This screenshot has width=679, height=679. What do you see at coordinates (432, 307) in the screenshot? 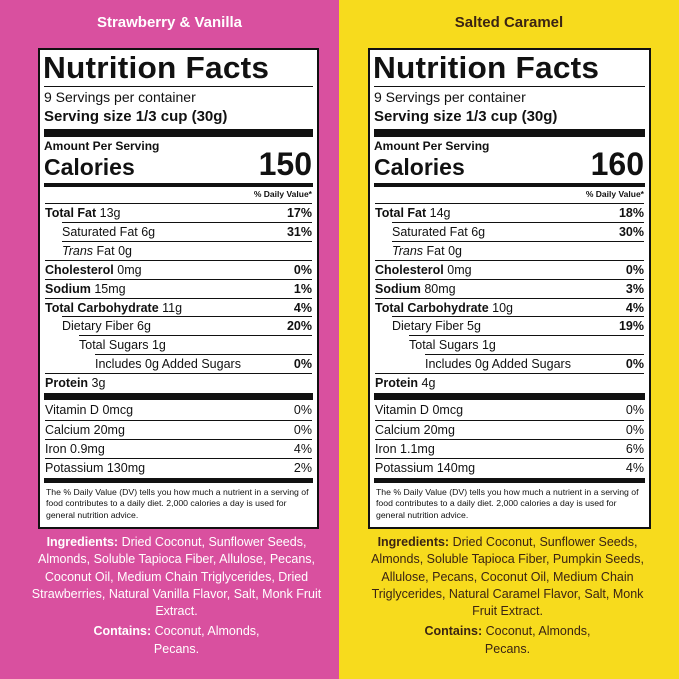
I see `nutrient-label: Total Carbohydrate` at bounding box center [432, 307].